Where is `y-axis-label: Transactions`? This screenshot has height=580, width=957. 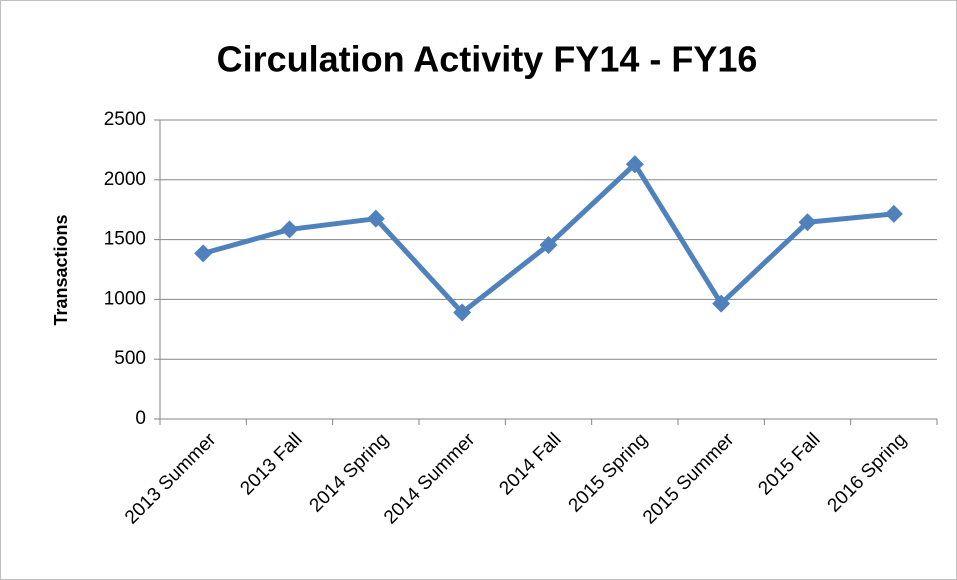 y-axis-label: Transactions is located at coordinates (61, 269).